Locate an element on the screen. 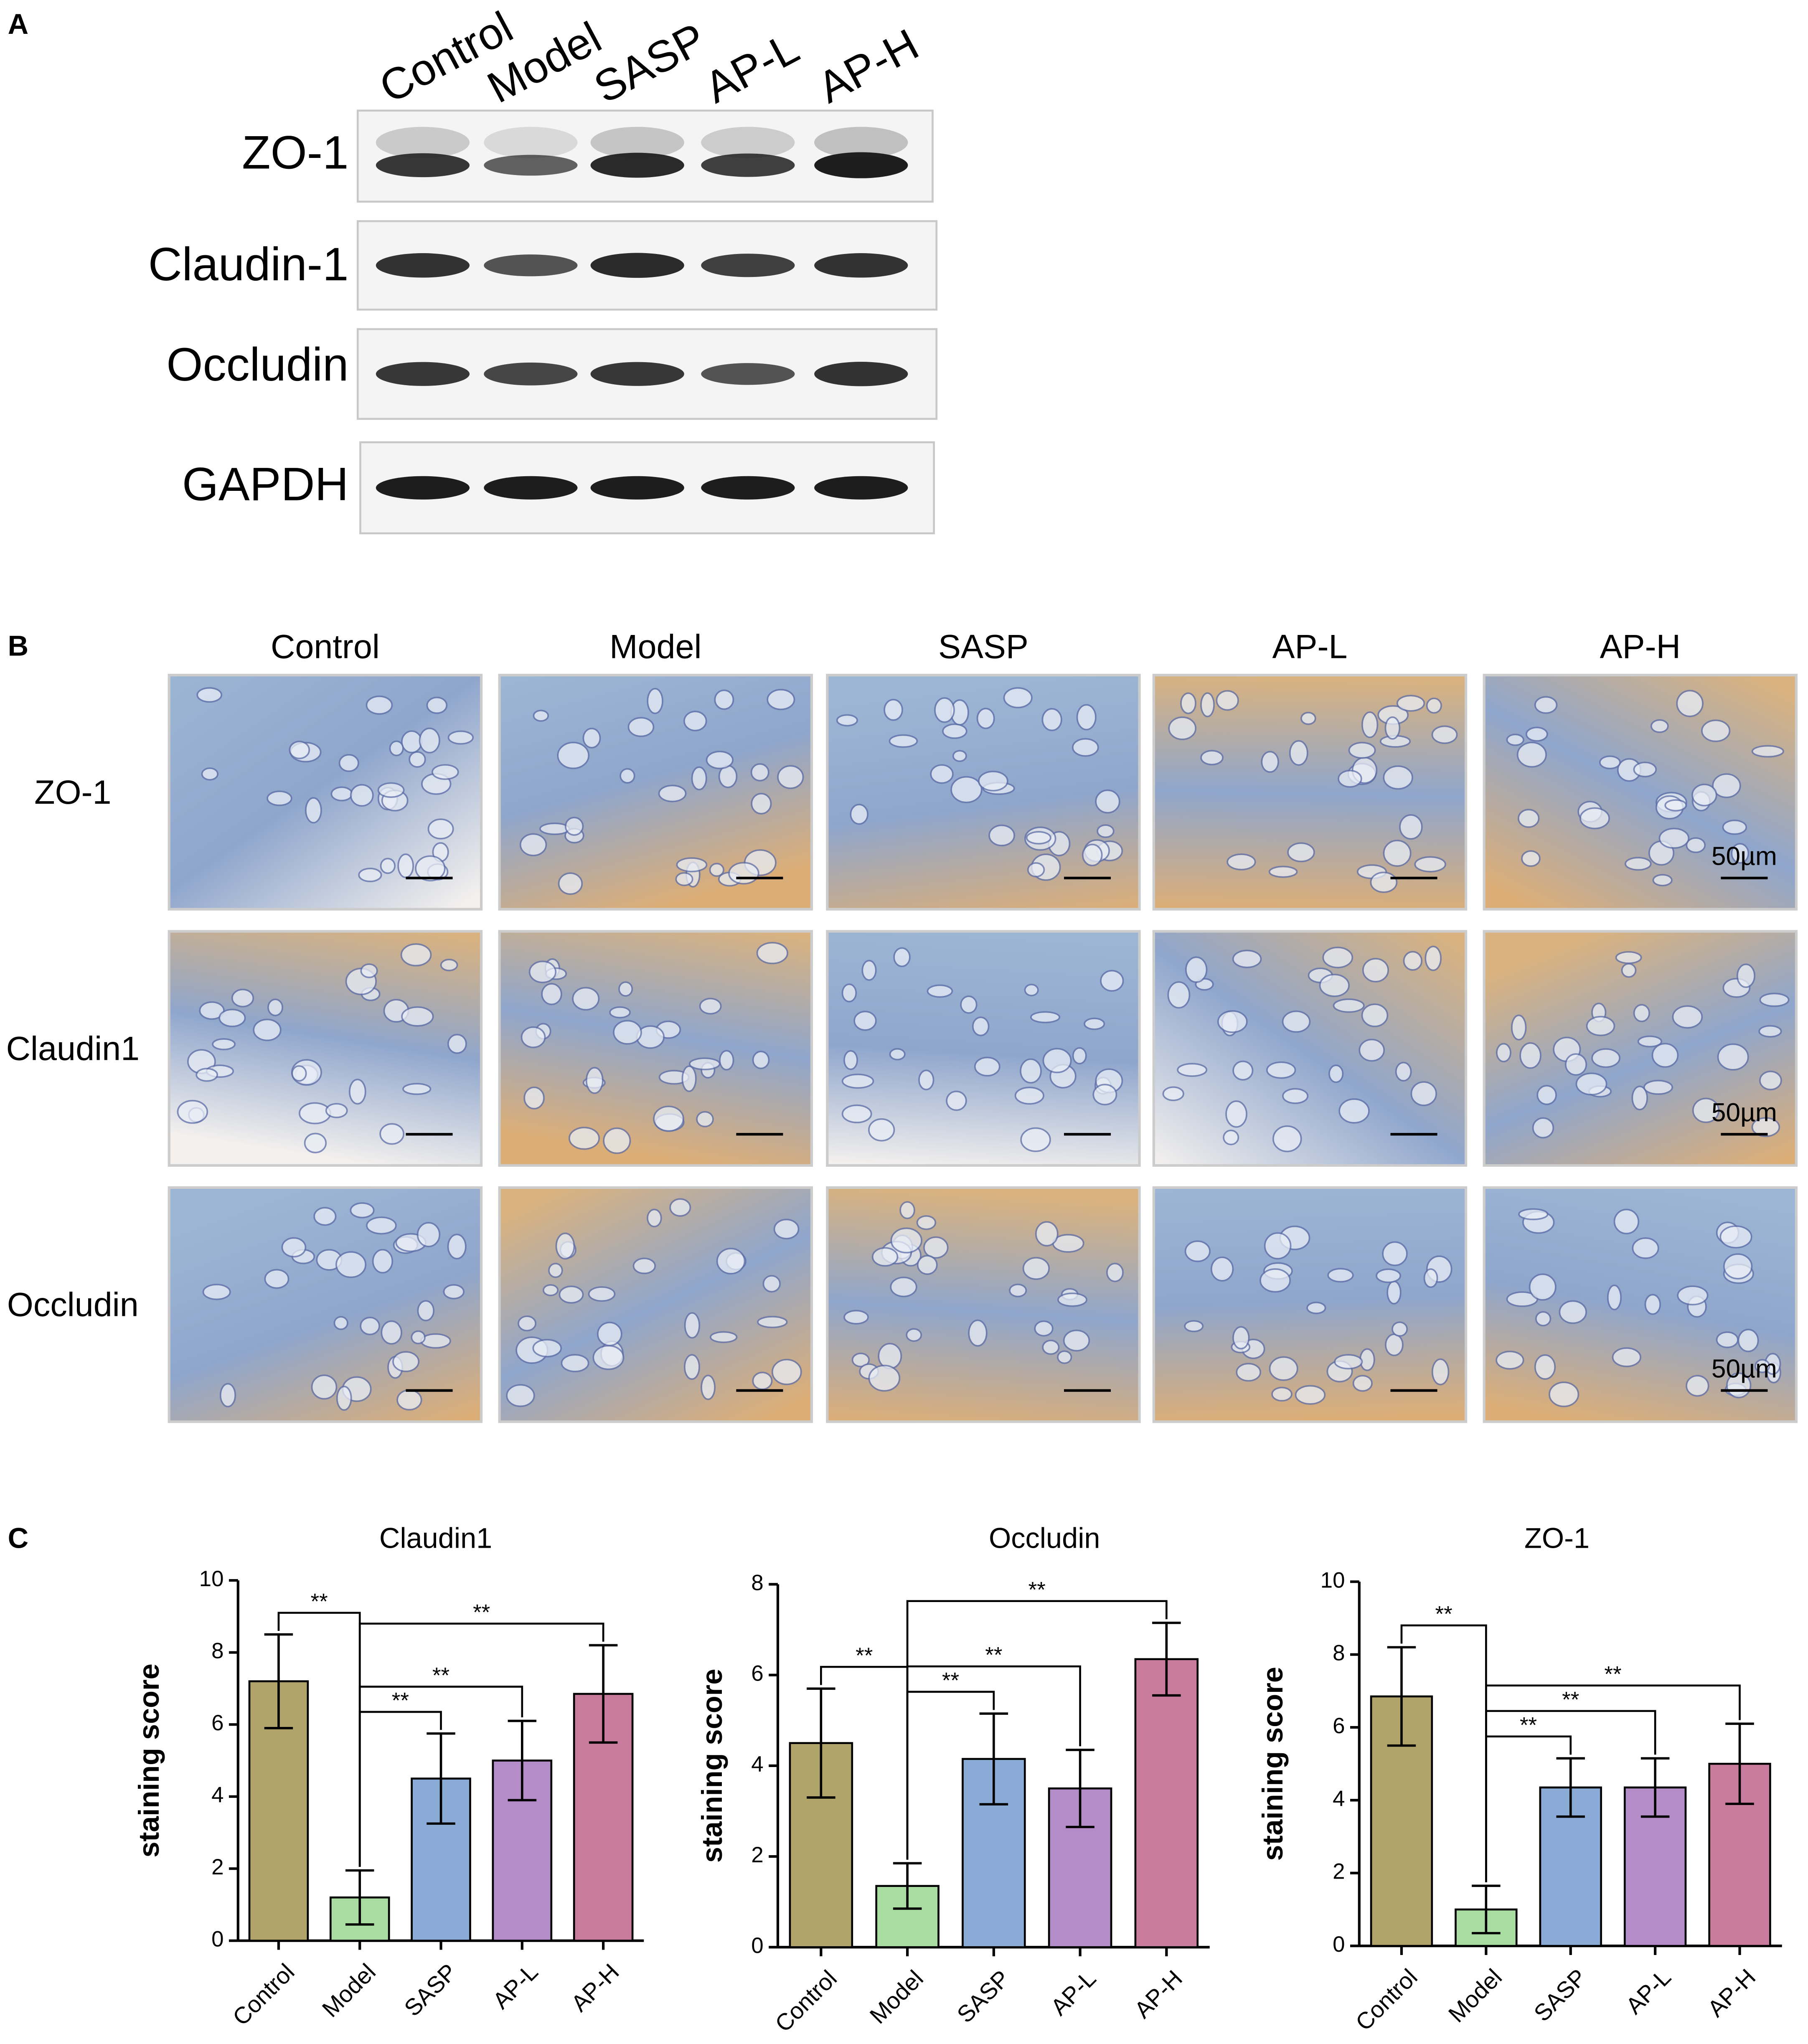  row-label: ZO-1 is located at coordinates (72, 792).